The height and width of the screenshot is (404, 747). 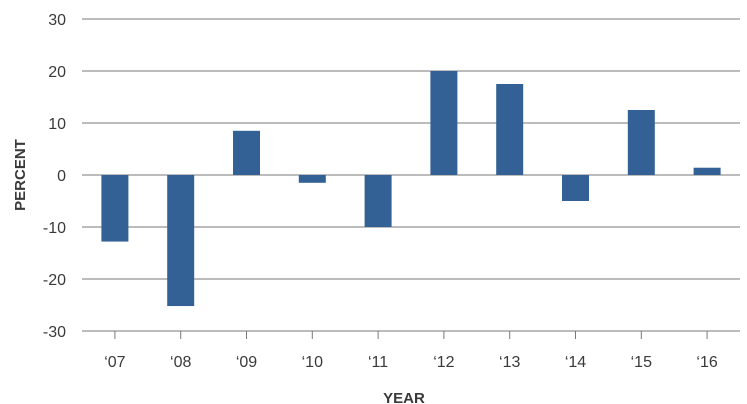 What do you see at coordinates (54, 176) in the screenshot?
I see `y-tick-labels: 30 20 10 0 -10 -20 -30` at bounding box center [54, 176].